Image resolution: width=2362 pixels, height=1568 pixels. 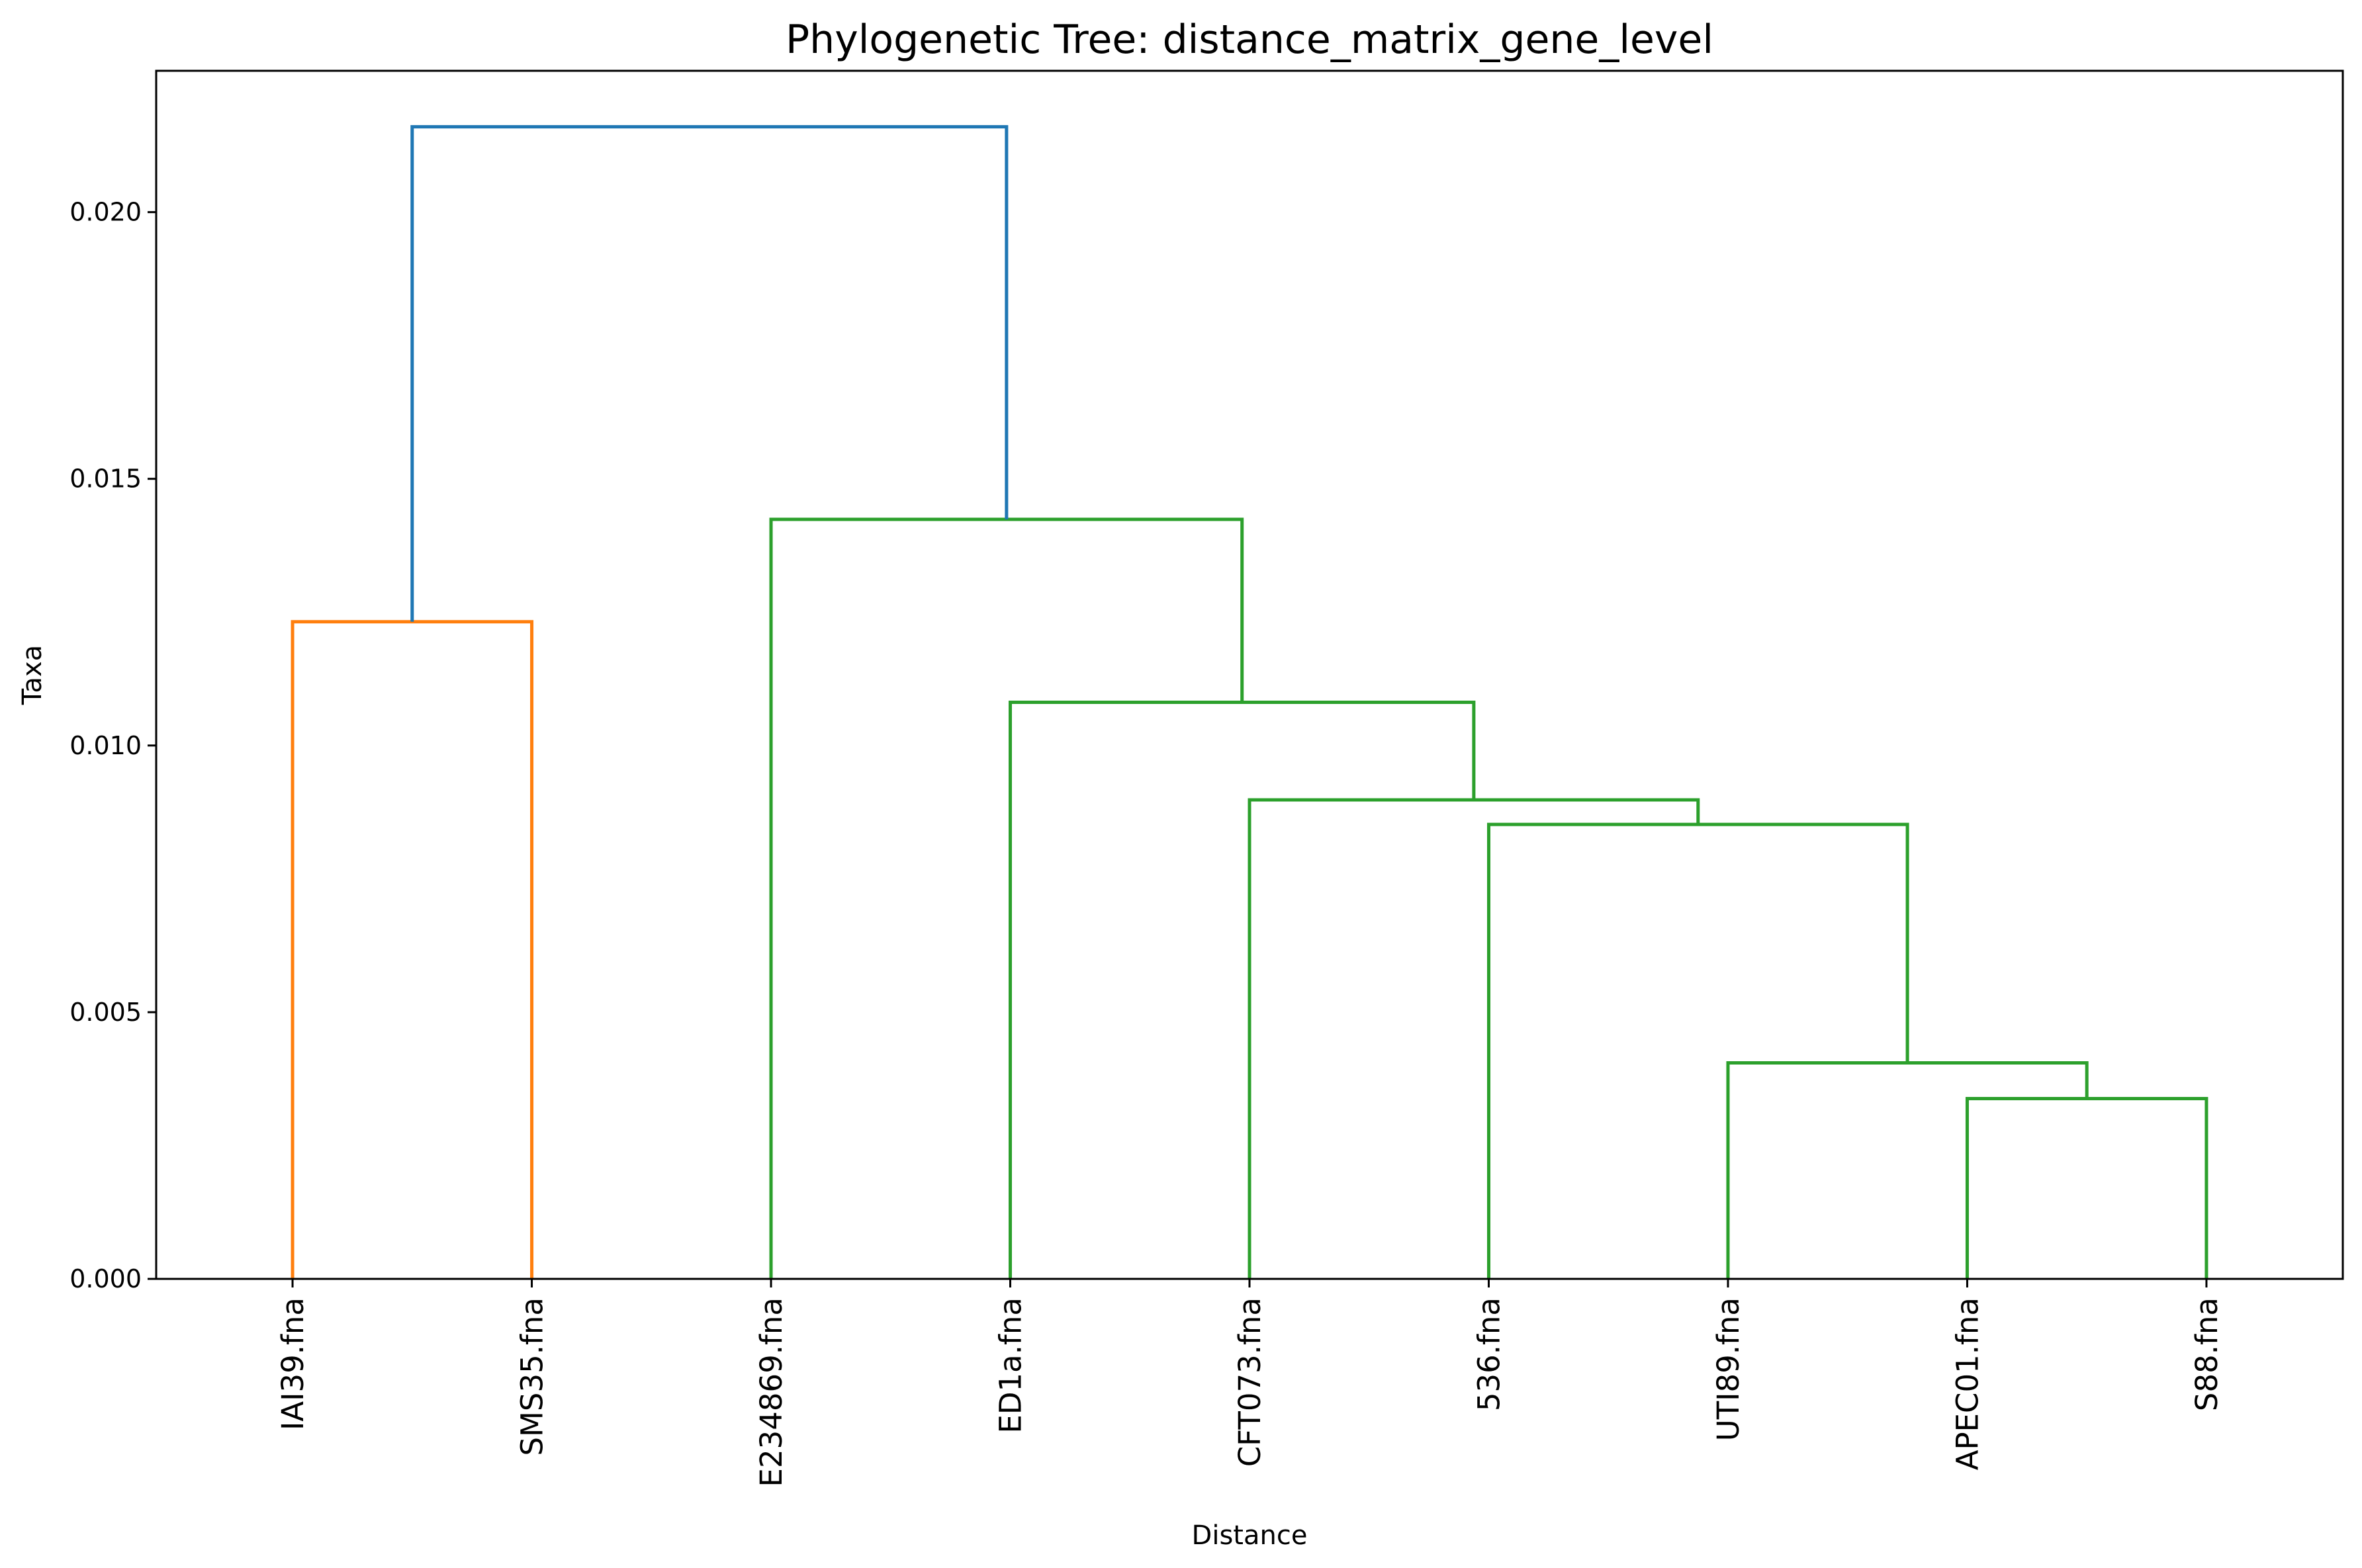 I want to click on y-axis-label: Taxa, so click(x=32, y=676).